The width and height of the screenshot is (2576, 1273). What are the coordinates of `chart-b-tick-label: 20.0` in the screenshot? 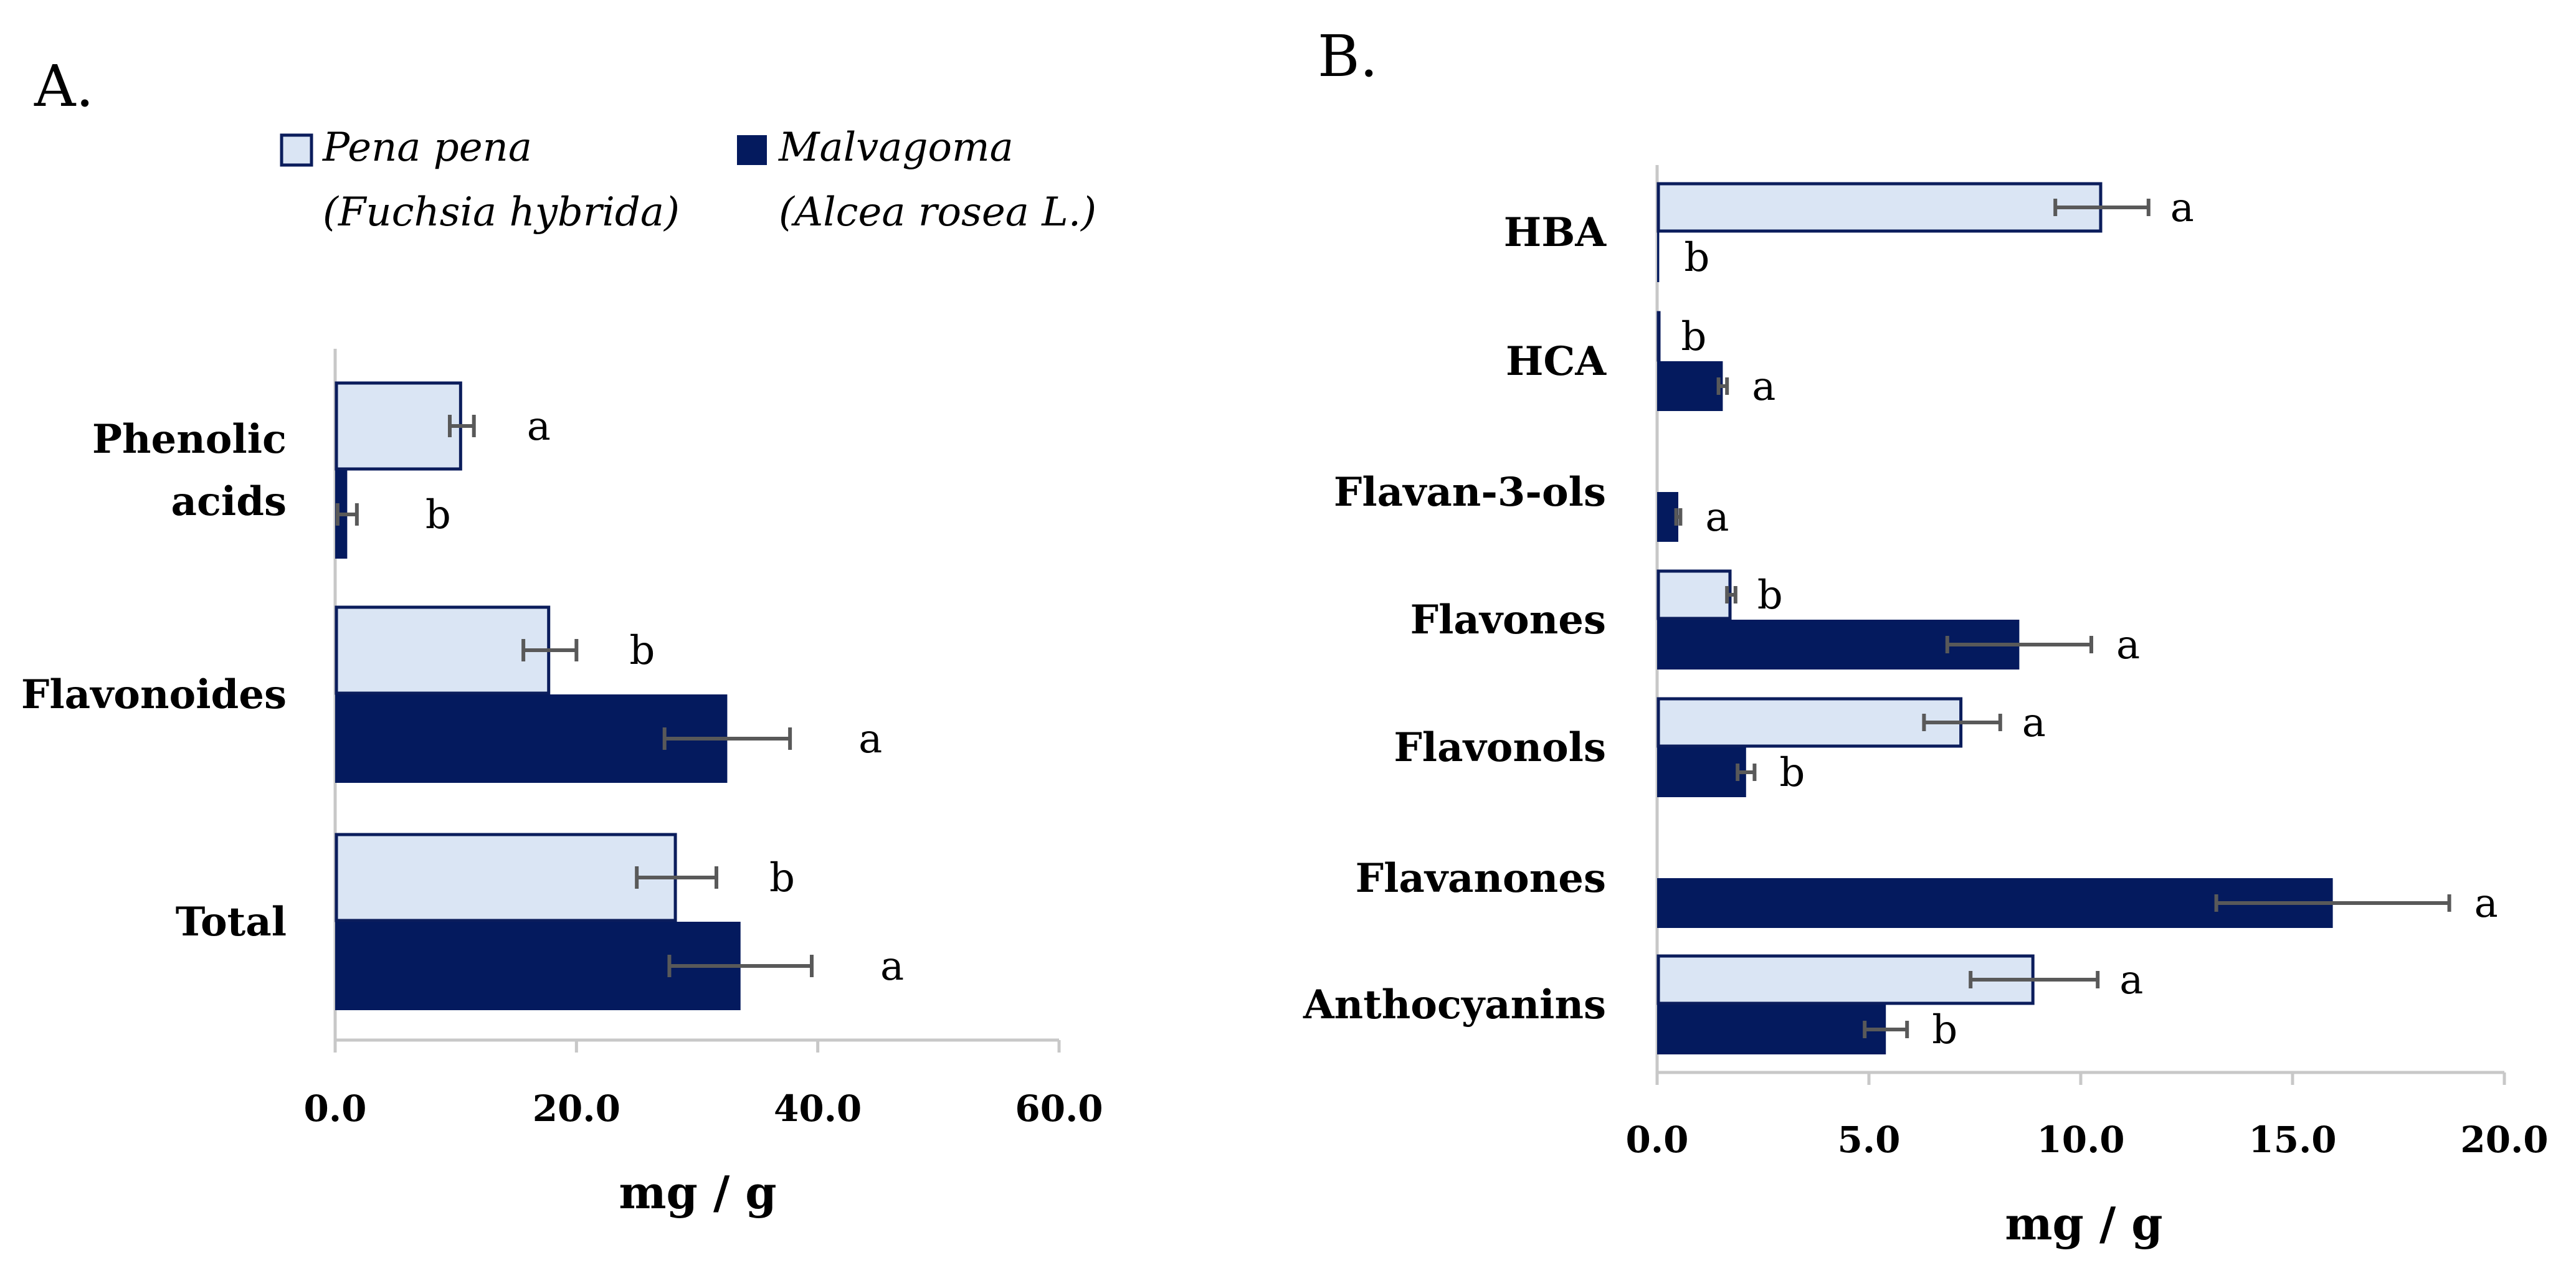 It's located at (2504, 1140).